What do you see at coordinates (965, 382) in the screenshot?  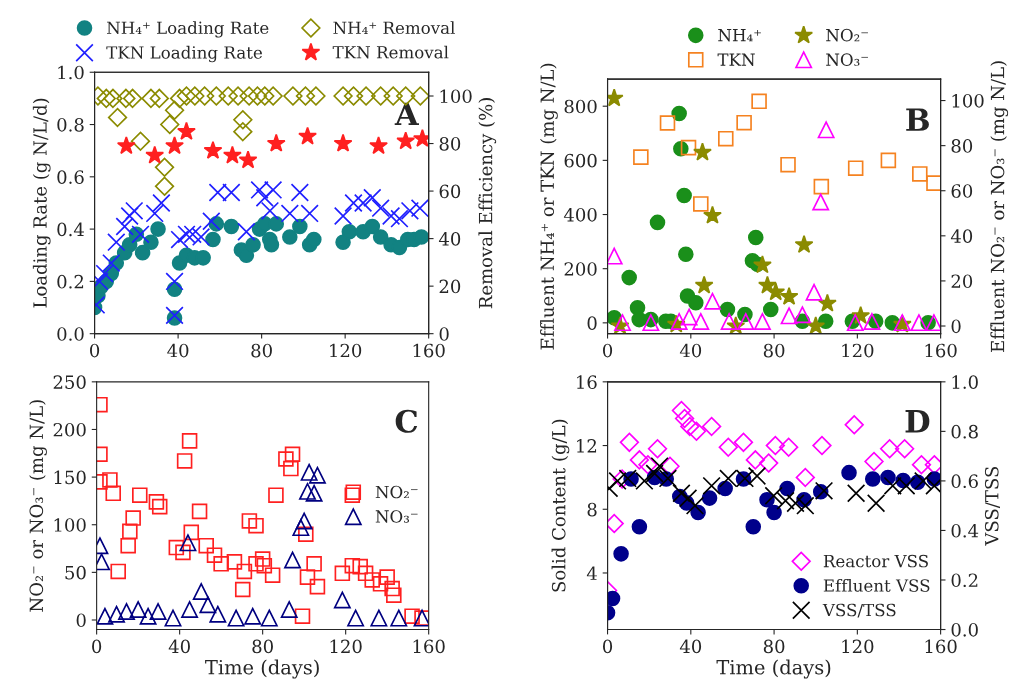 I see `y2-tick-label: 1.0` at bounding box center [965, 382].